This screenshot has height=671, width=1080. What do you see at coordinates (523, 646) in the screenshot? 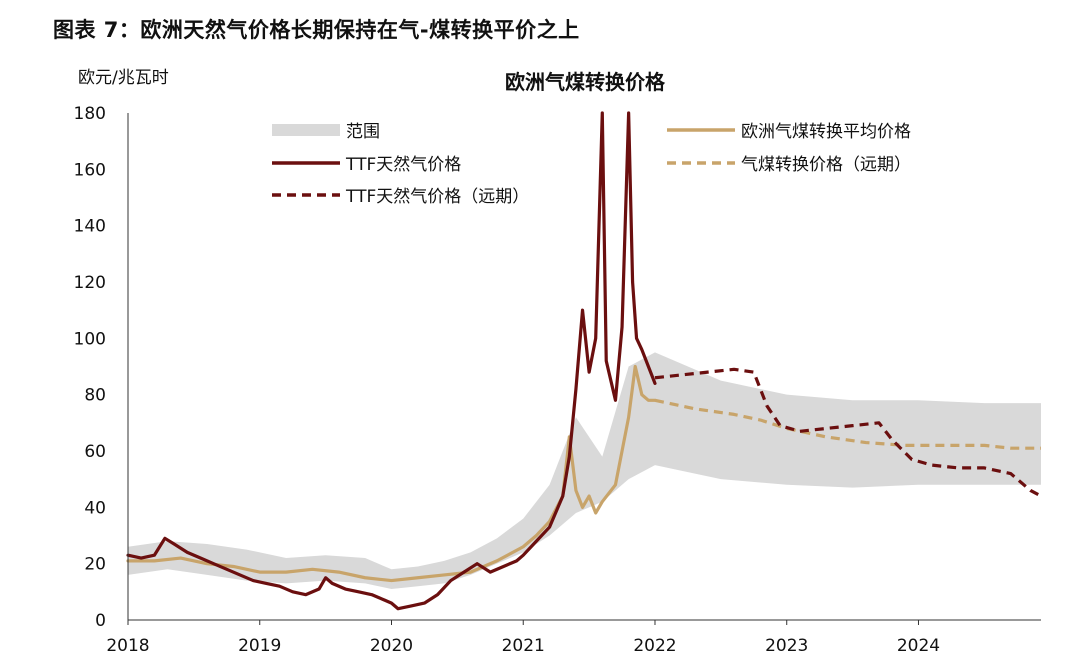
I see `x-tick-label: 2021` at bounding box center [523, 646].